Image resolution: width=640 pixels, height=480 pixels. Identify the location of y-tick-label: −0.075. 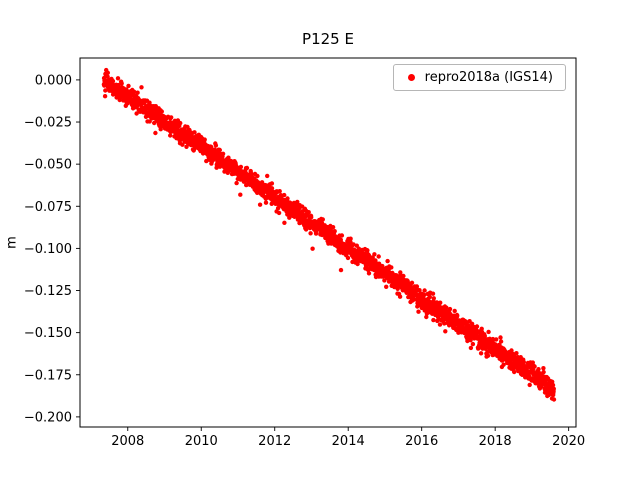
(48, 207).